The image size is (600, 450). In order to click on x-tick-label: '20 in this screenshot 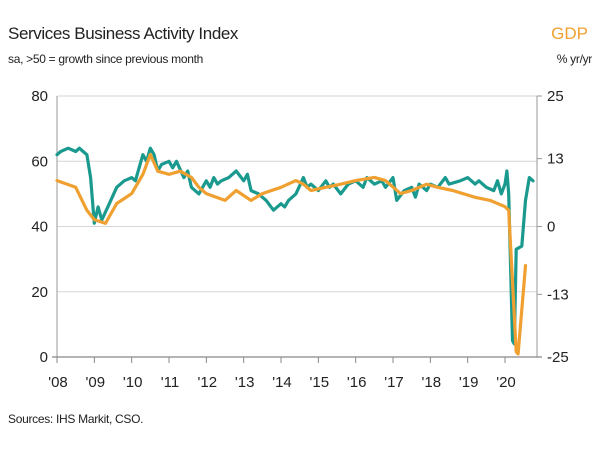, I will do `click(506, 382)`.